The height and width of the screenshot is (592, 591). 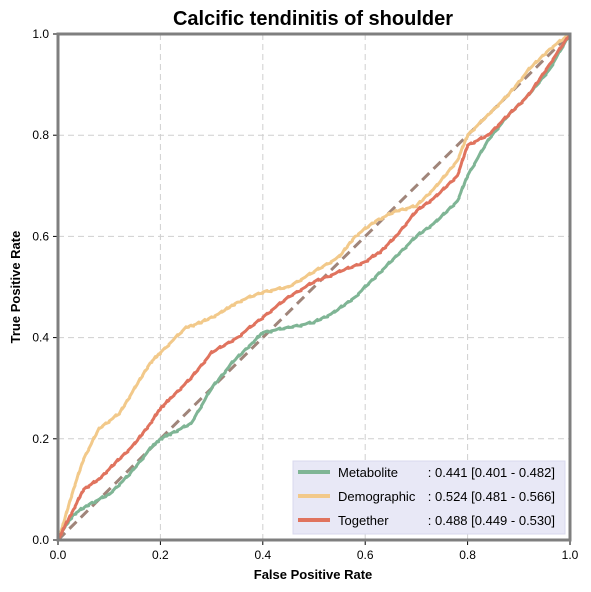 What do you see at coordinates (313, 574) in the screenshot?
I see `x-axis-label: False Positive Rate` at bounding box center [313, 574].